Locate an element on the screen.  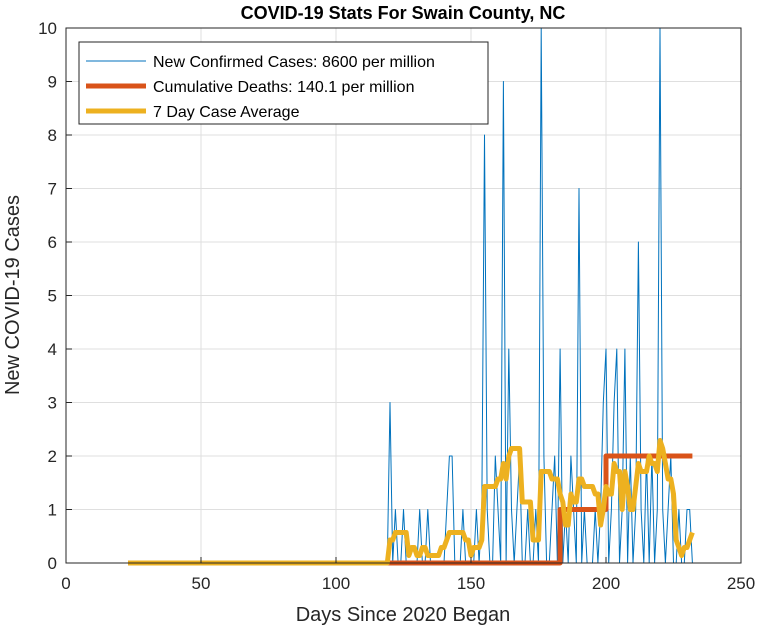
x-tick-label: 150 is located at coordinates (471, 583).